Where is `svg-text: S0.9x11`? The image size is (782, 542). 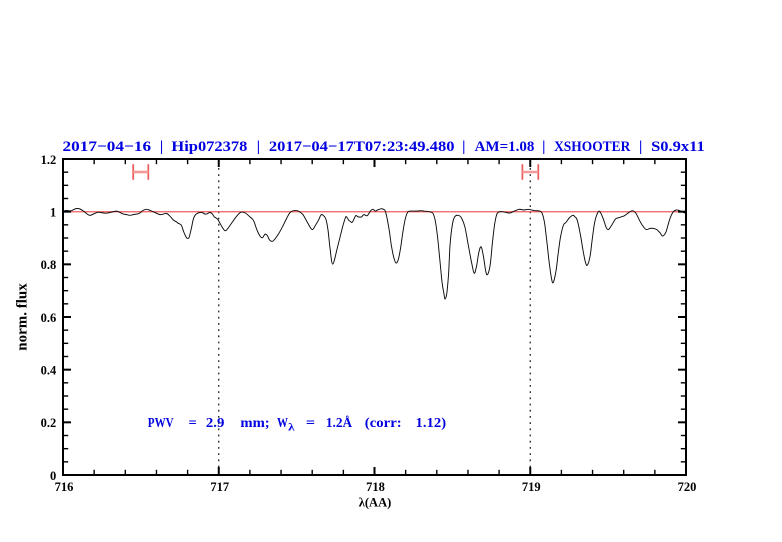
svg-text: S0.9x11 is located at coordinates (678, 147).